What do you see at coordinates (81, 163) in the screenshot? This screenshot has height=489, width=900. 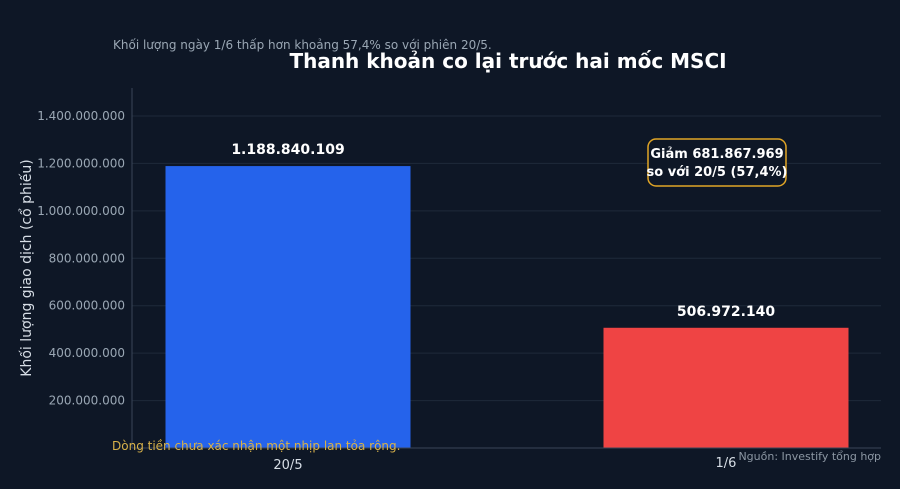 I see `y-tick-label: 1.200.000.000` at bounding box center [81, 163].